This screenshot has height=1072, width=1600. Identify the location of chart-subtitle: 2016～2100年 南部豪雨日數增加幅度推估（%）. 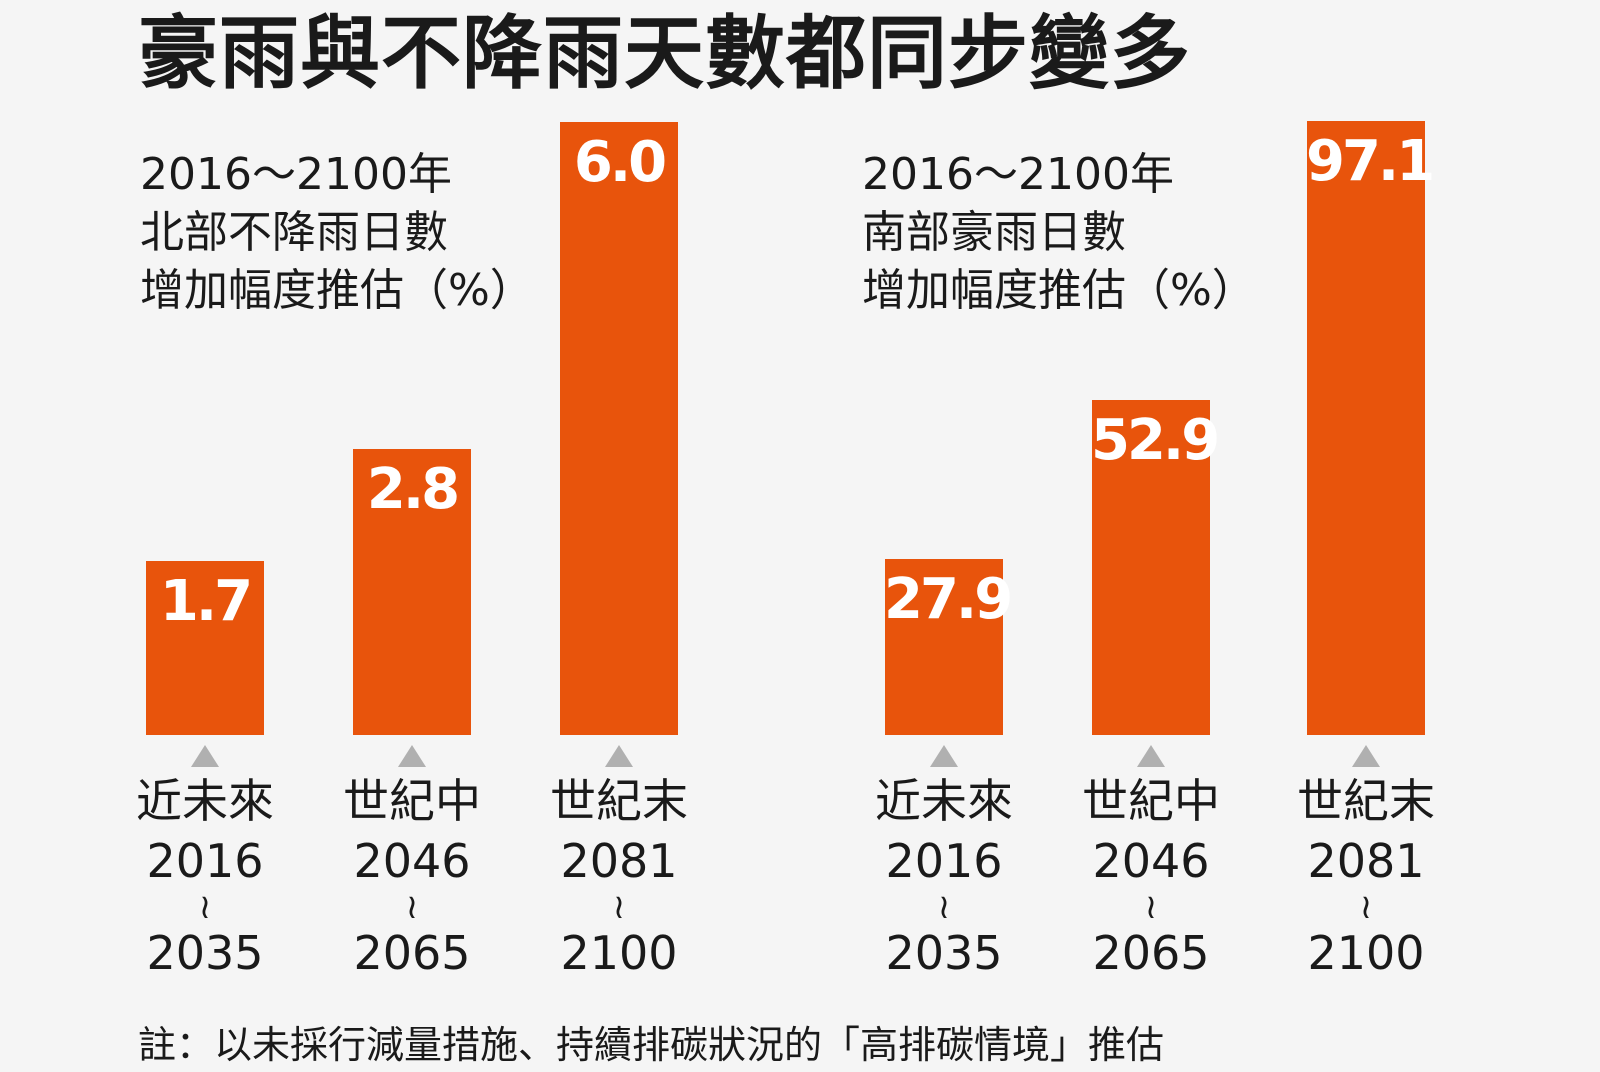
(1059, 233).